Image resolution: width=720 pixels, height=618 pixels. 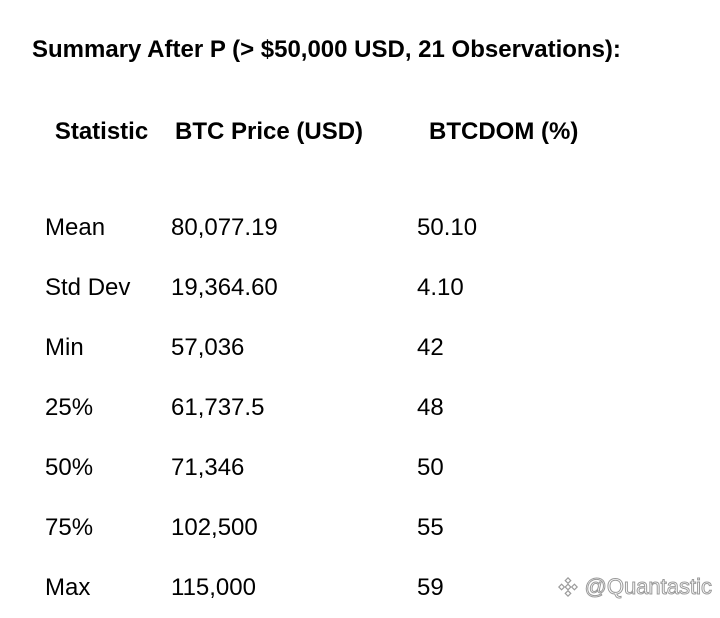 What do you see at coordinates (430, 527) in the screenshot?
I see `cell-btcdom: 55` at bounding box center [430, 527].